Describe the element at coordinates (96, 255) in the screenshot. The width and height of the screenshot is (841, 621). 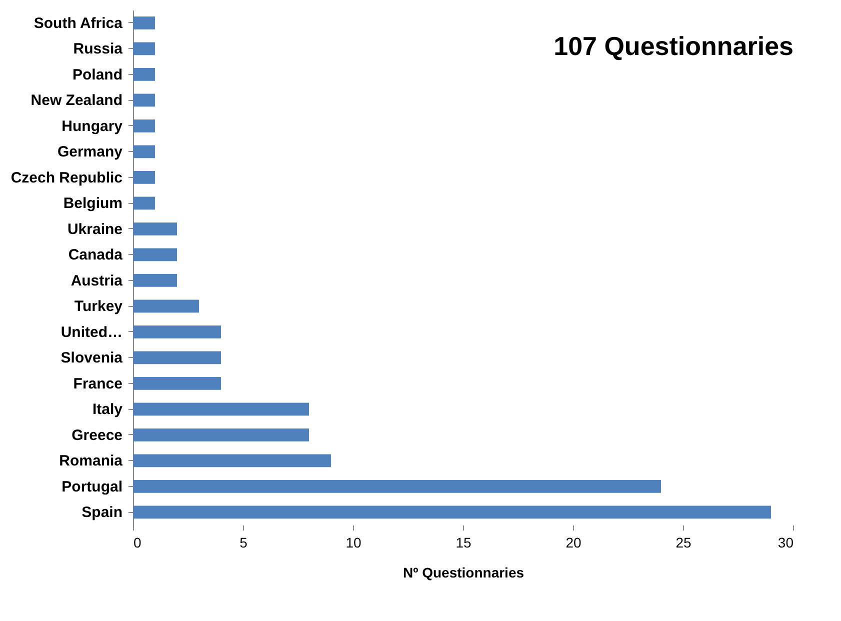
I see `y-tick-label: Canada` at that location.